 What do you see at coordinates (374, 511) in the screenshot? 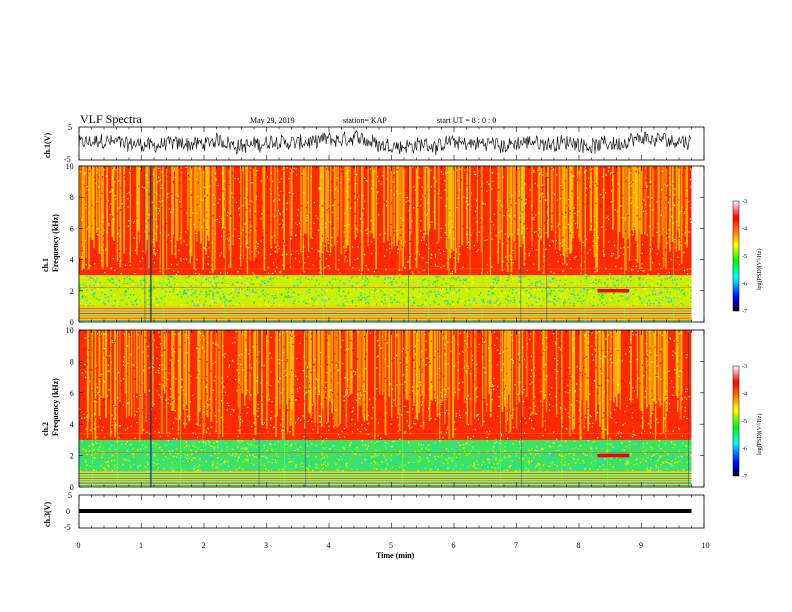
I see `ch3-waveform-panel: 5 0 -5 ch.3(V)` at bounding box center [374, 511].